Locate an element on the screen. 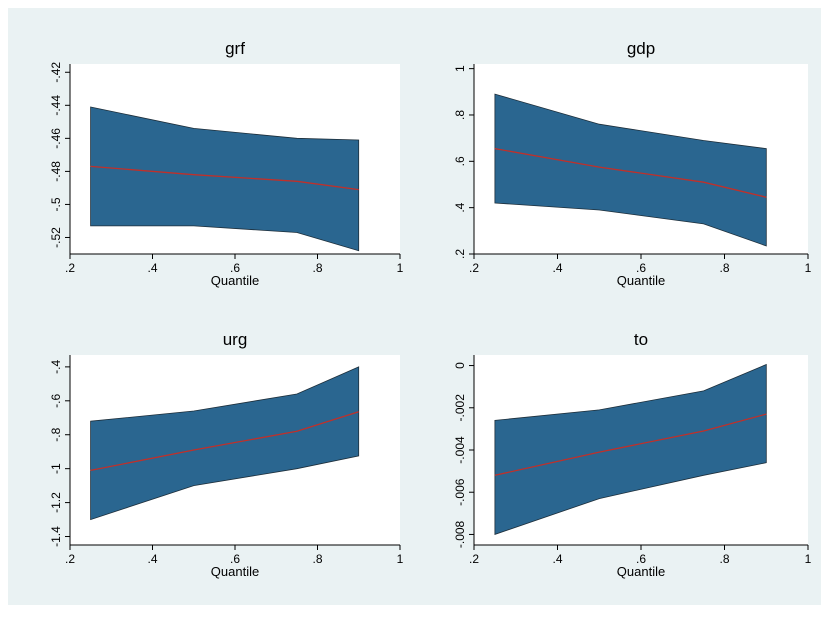 This screenshot has width=829, height=618. y-tick-label: -.52 is located at coordinates (56, 237).